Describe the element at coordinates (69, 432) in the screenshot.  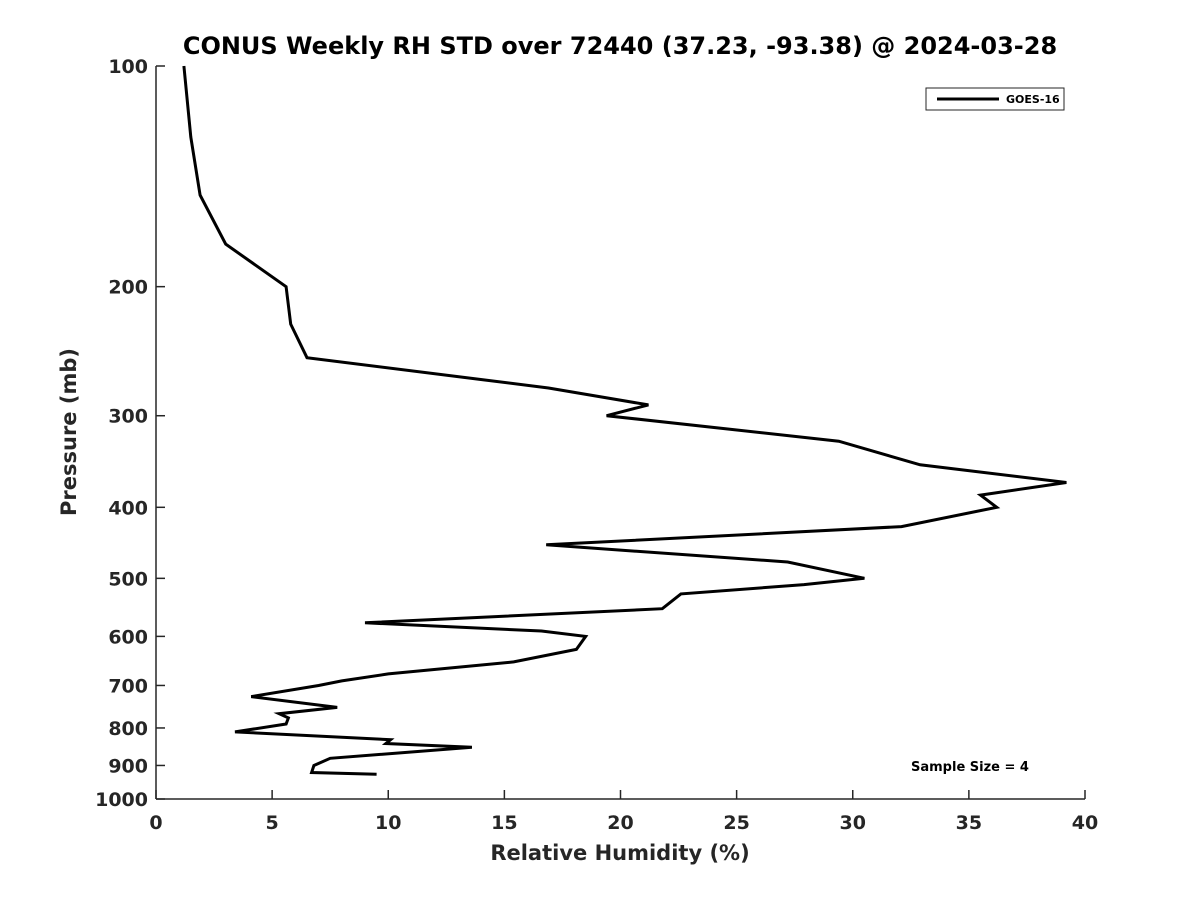
I see `y-axis-label: Pressure (mb)` at that location.